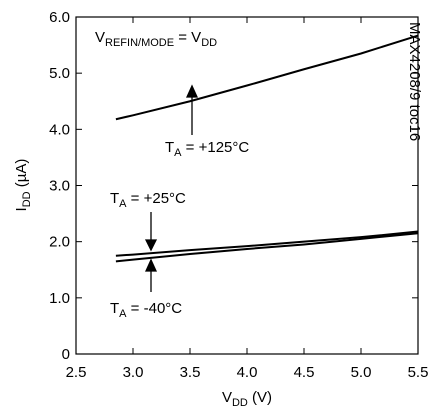 Image resolution: width=433 pixels, height=410 pixels. Describe the element at coordinates (414, 81) in the screenshot. I see `side-note: MAX4208/9 toc16` at that location.